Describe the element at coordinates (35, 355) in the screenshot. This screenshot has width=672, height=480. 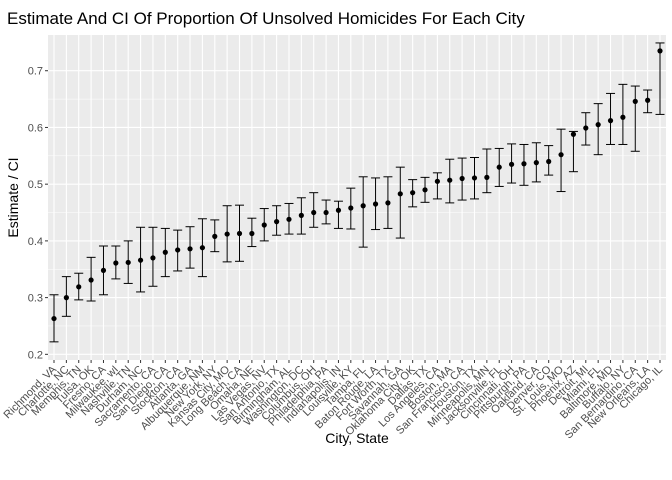
I see `y-tick-label: 0.2` at that location.